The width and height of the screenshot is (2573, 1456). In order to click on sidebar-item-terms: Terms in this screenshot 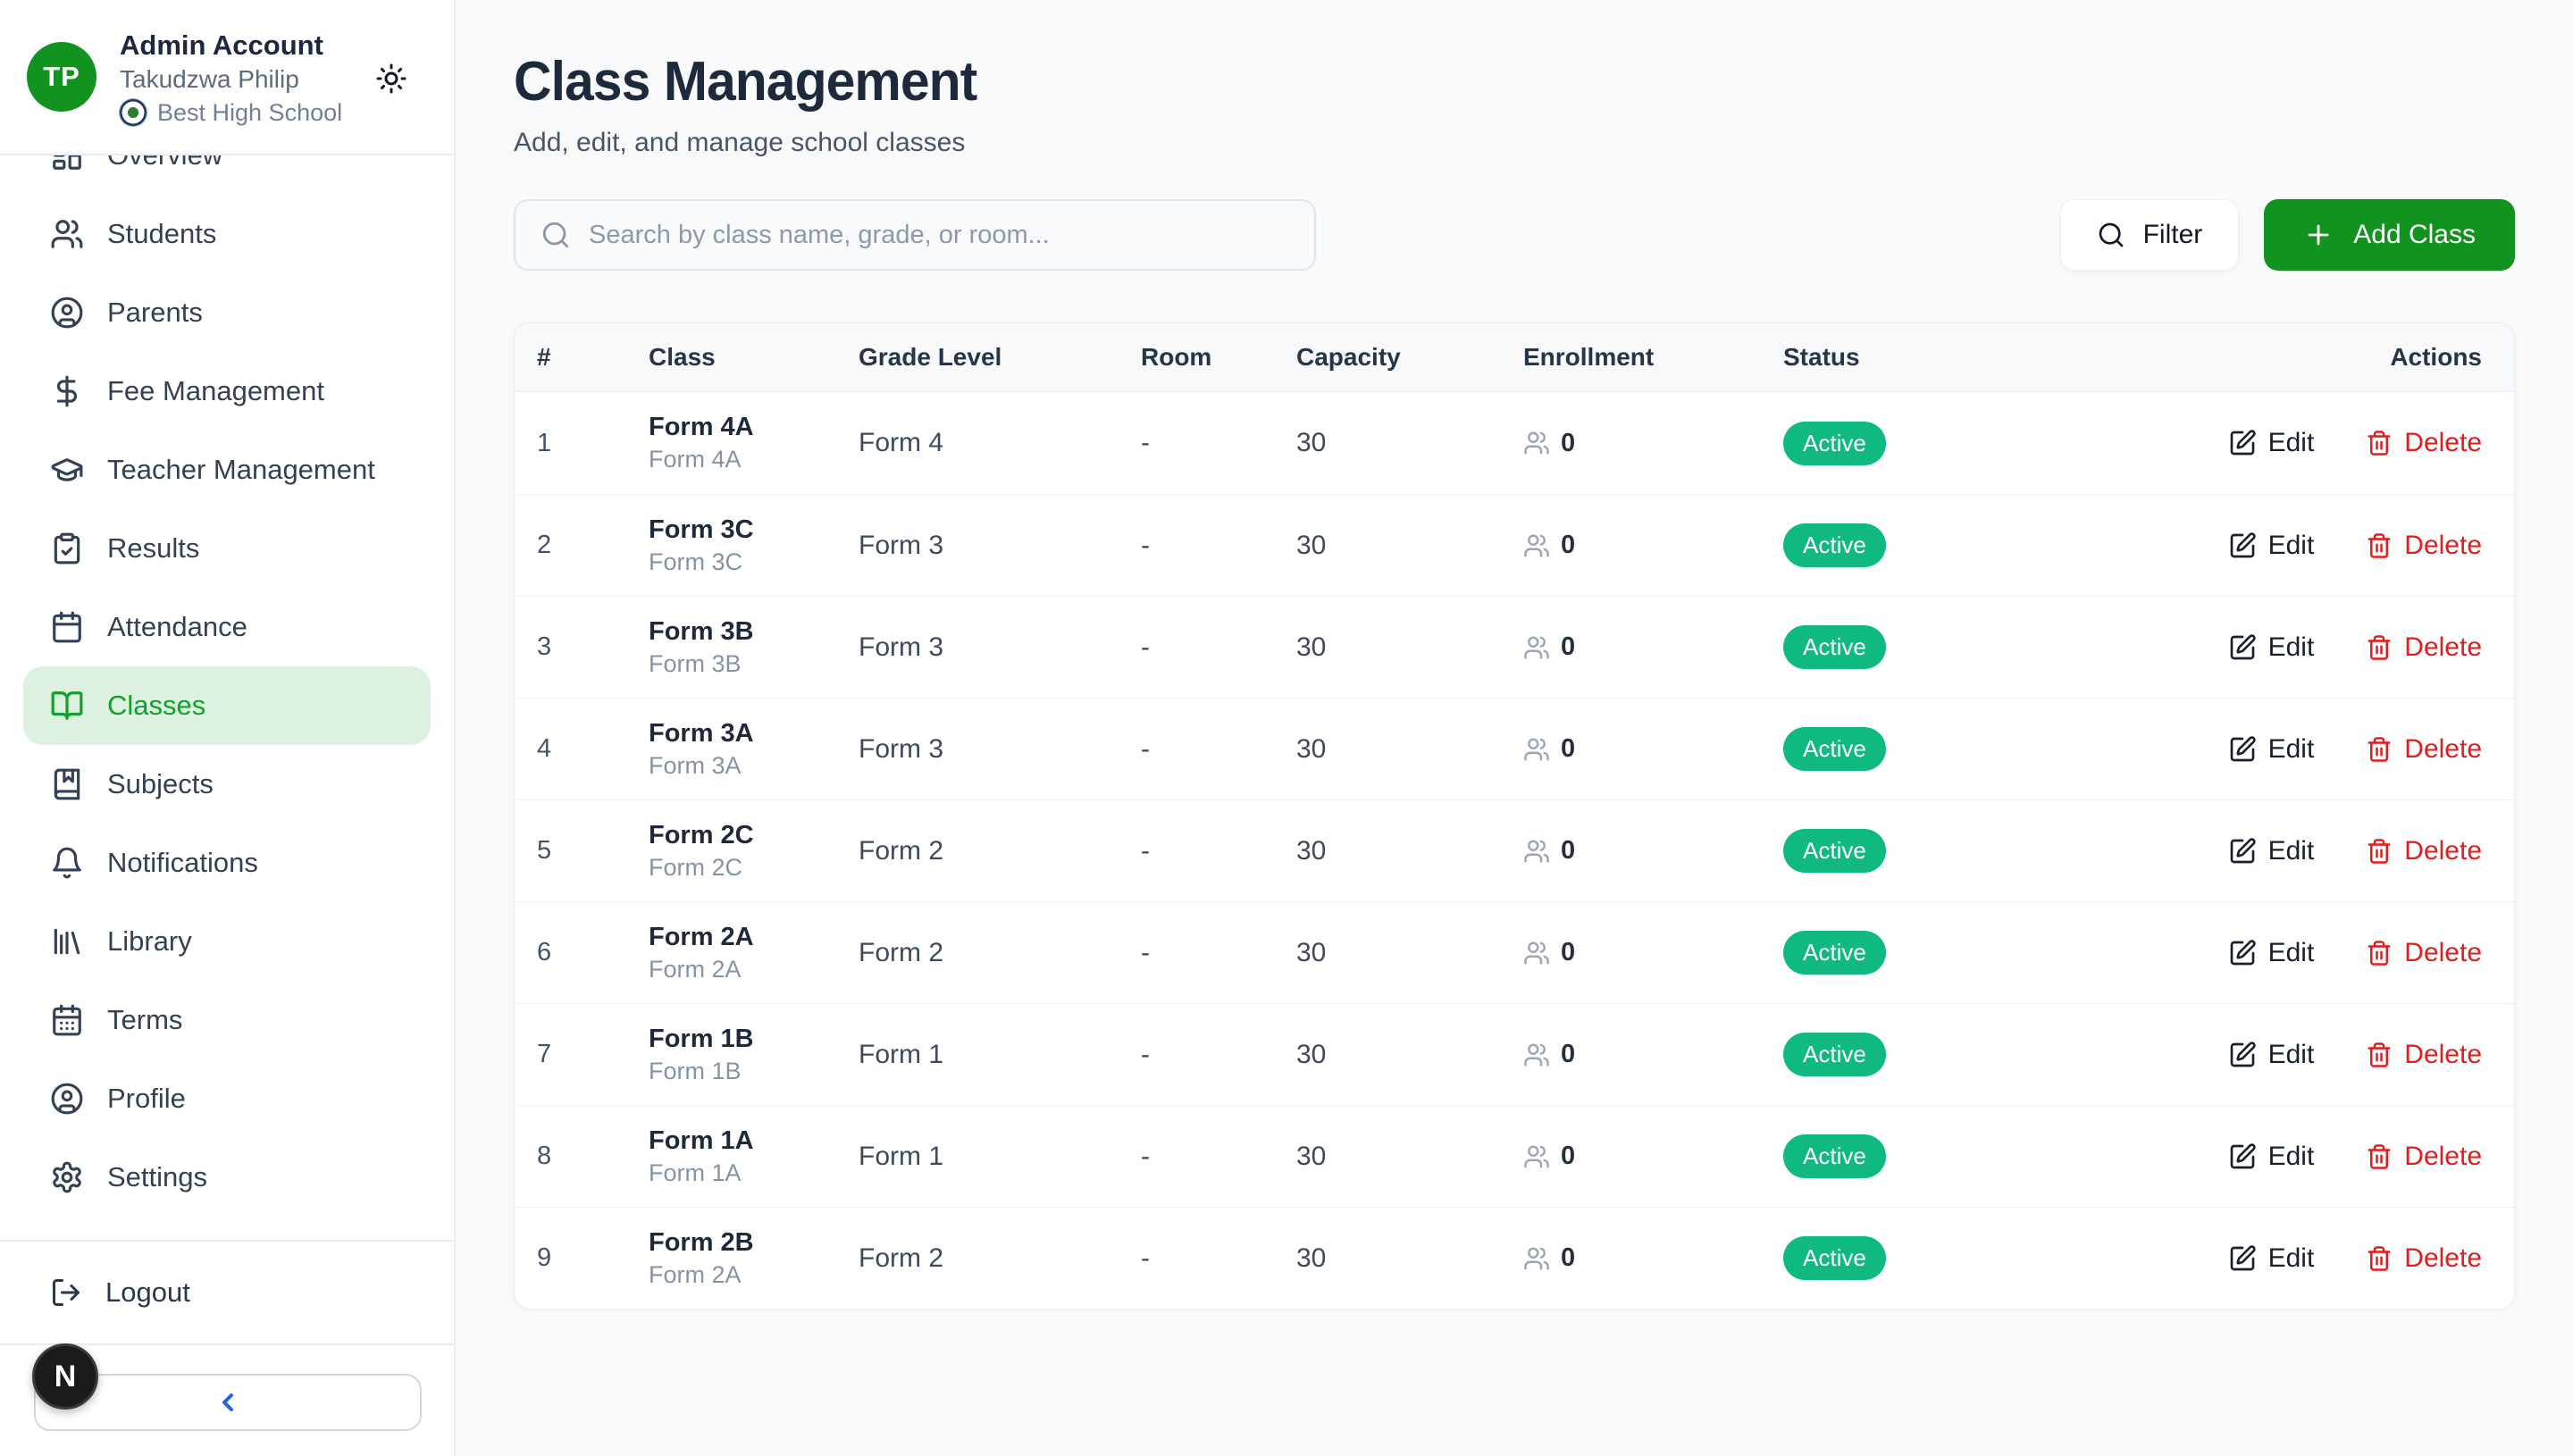, I will do `click(227, 1020)`.